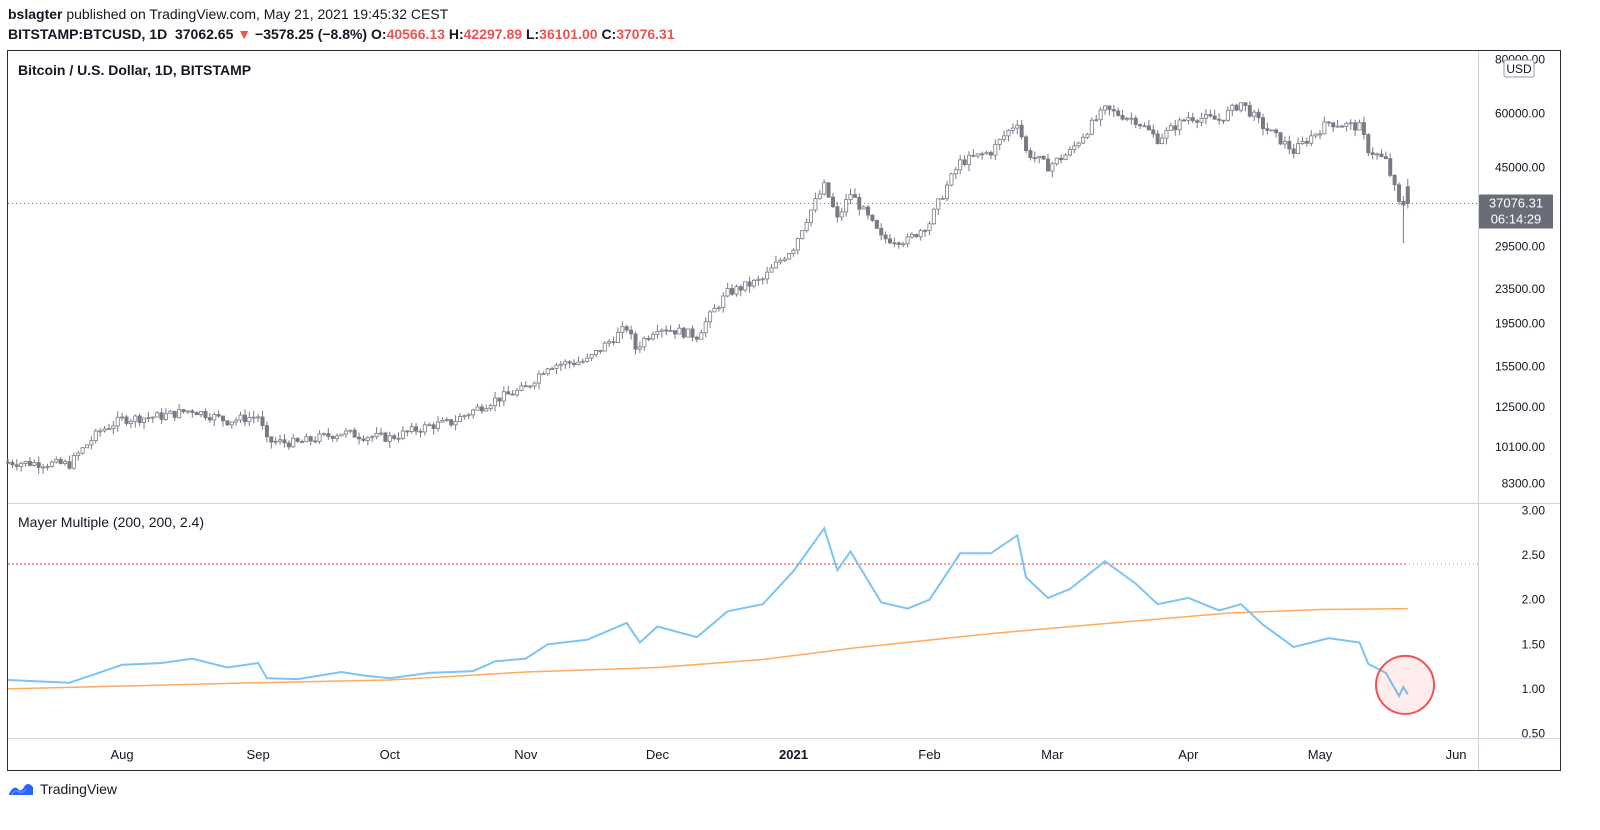 Image resolution: width=1600 pixels, height=830 pixels. I want to click on time-tick-label: 2021, so click(793, 754).